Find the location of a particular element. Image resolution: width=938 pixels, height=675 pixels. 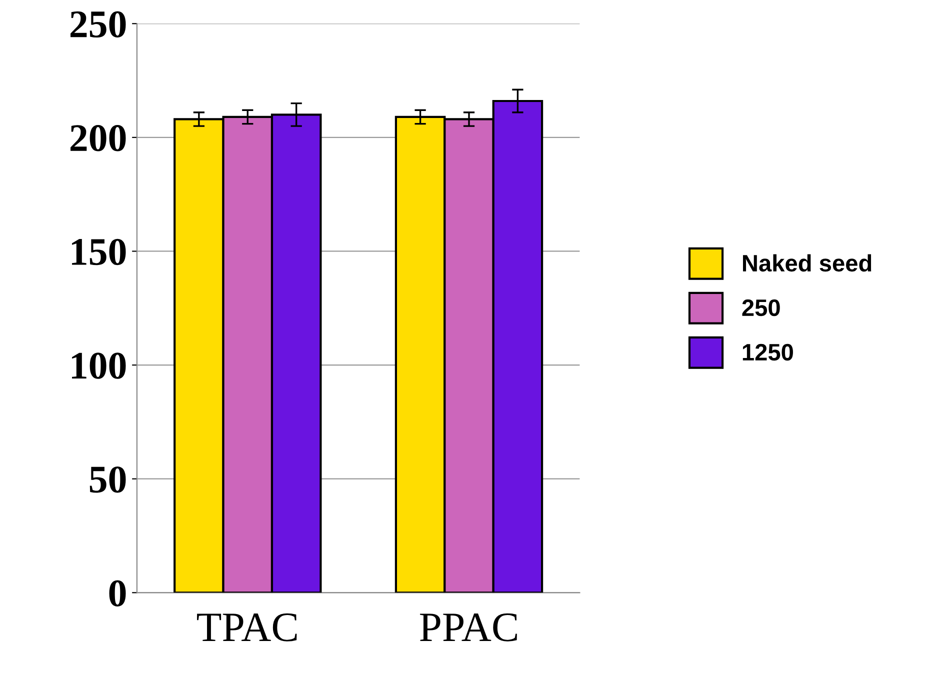

legend-label: 250 is located at coordinates (761, 307).